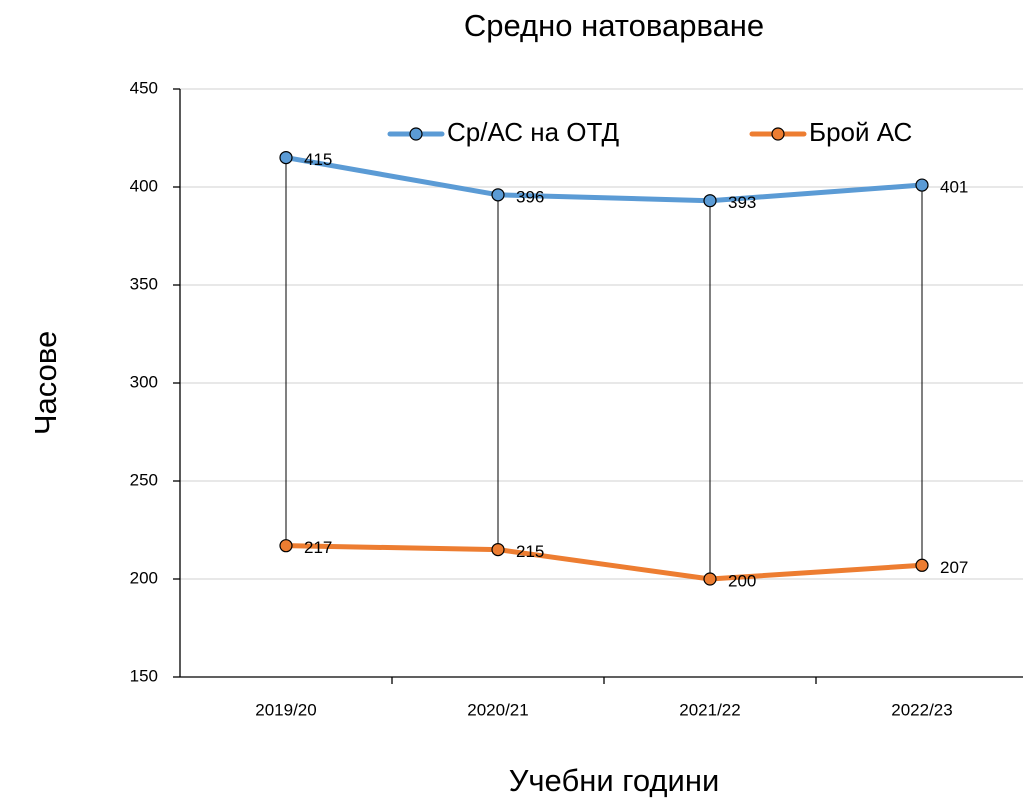 Image resolution: width=1024 pixels, height=808 pixels. Describe the element at coordinates (144, 87) in the screenshot. I see `y-tick-label: 450` at that location.